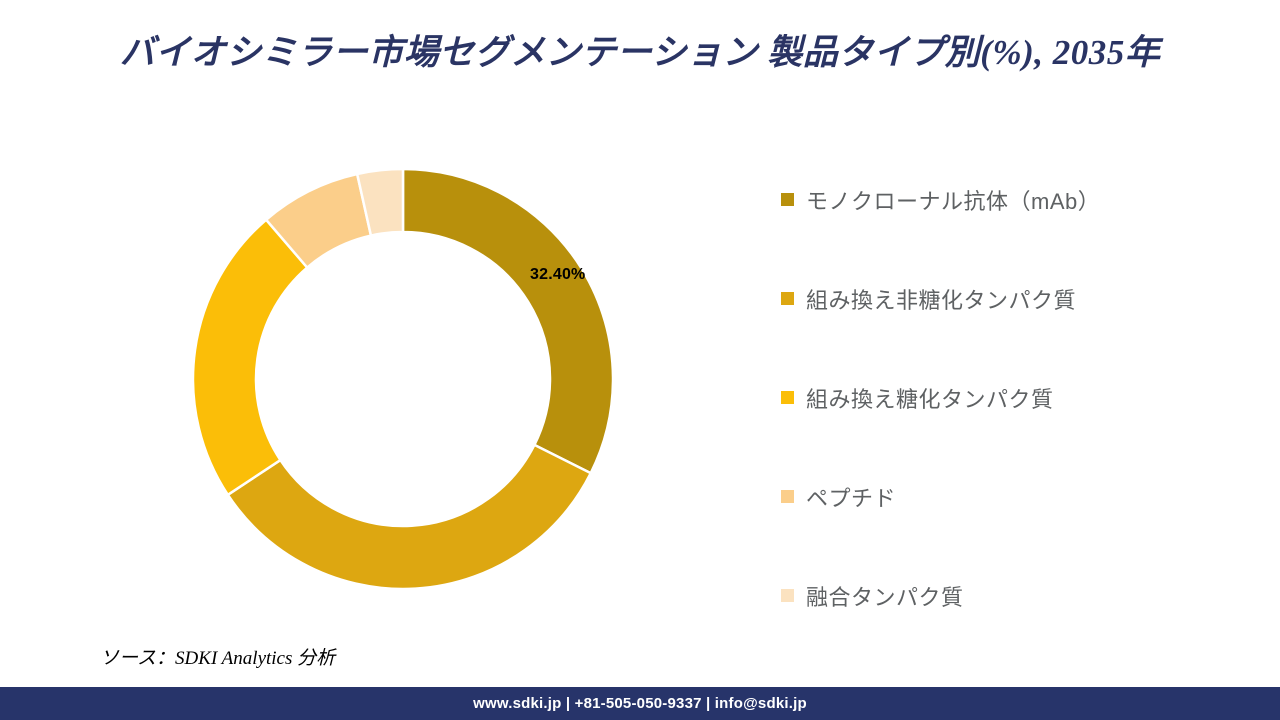  I want to click on legend-item-label: 組み換え糖化タンパク質, so click(930, 399).